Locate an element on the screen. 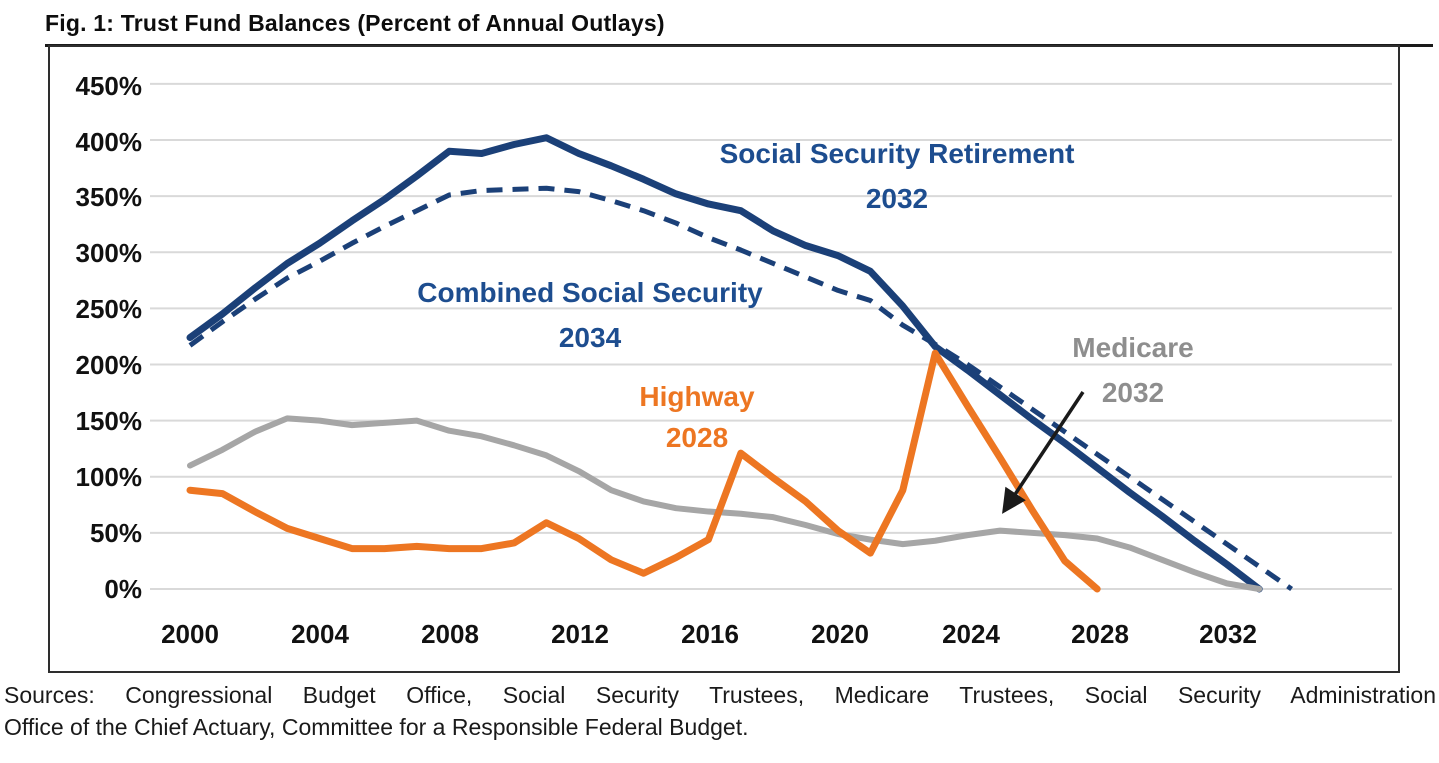 The height and width of the screenshot is (763, 1439). label-social-security-retirement-text: Social Security Retirement is located at coordinates (897, 153).